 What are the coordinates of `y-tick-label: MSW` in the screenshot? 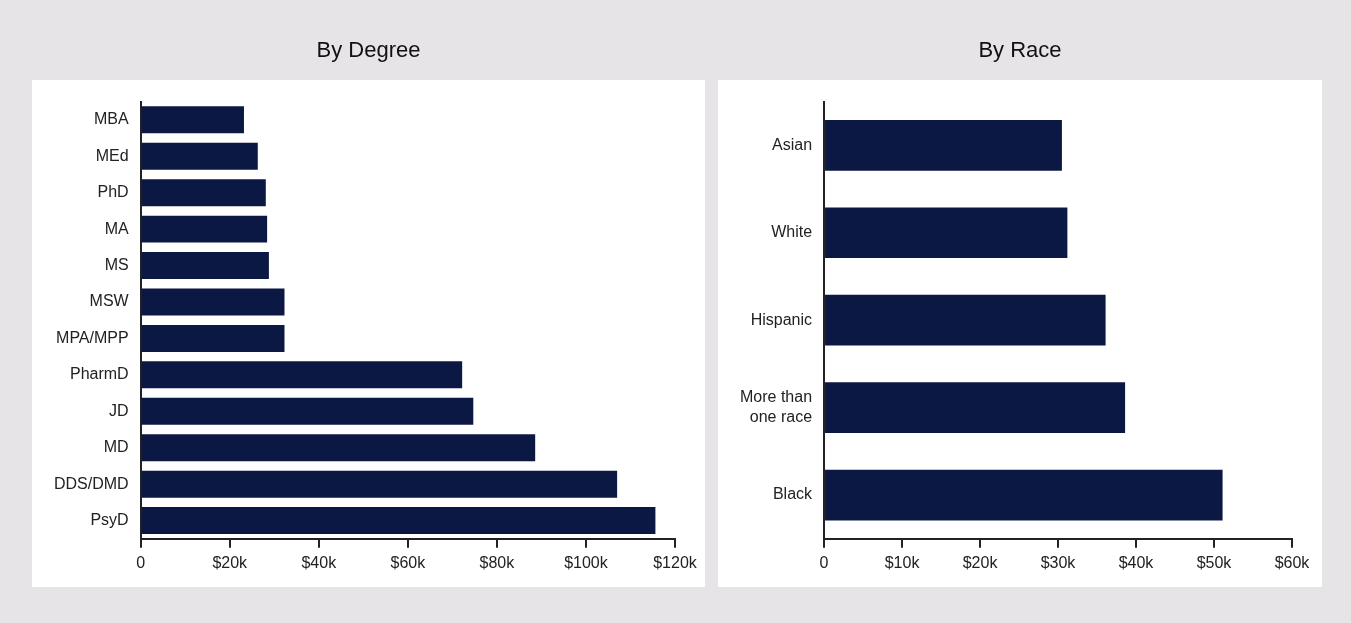 It's located at (109, 301).